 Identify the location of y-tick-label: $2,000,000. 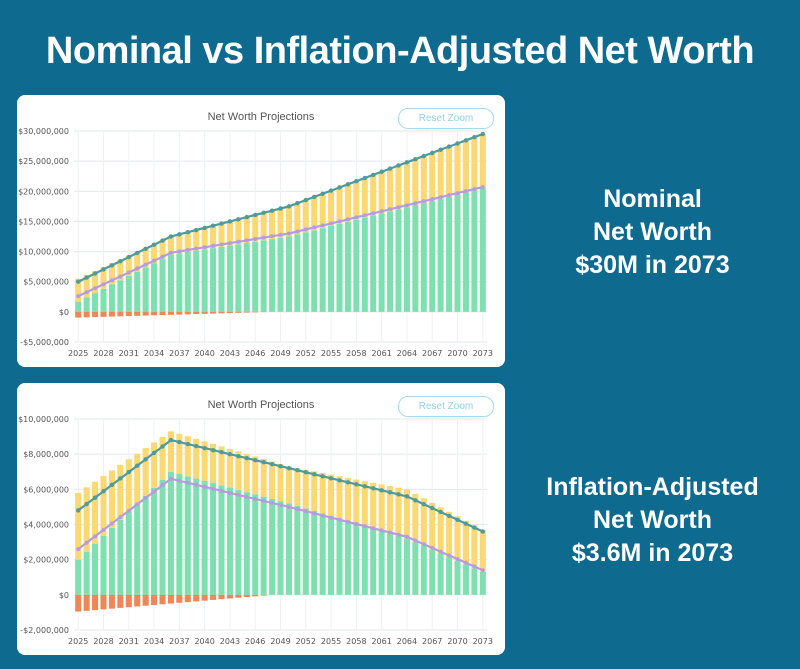
(46, 560).